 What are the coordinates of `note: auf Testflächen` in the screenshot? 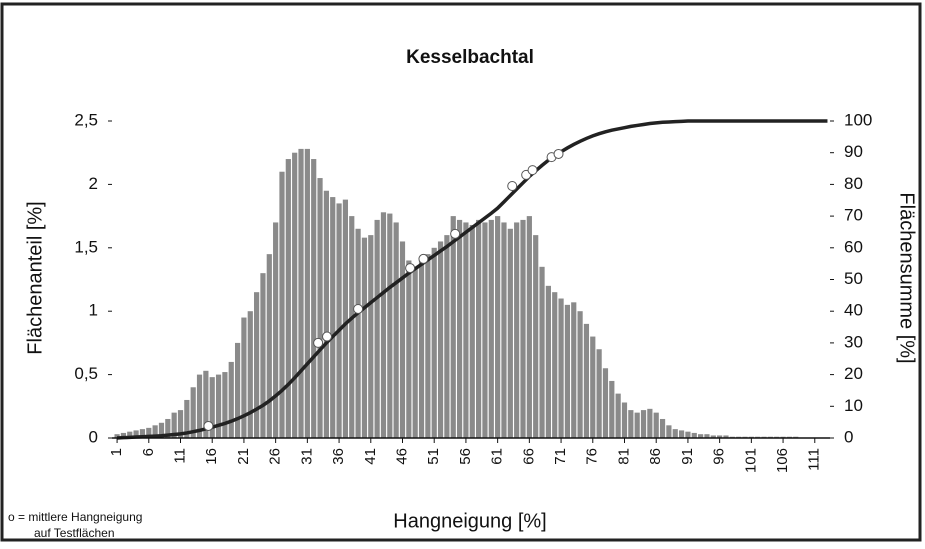 It's located at (74, 533).